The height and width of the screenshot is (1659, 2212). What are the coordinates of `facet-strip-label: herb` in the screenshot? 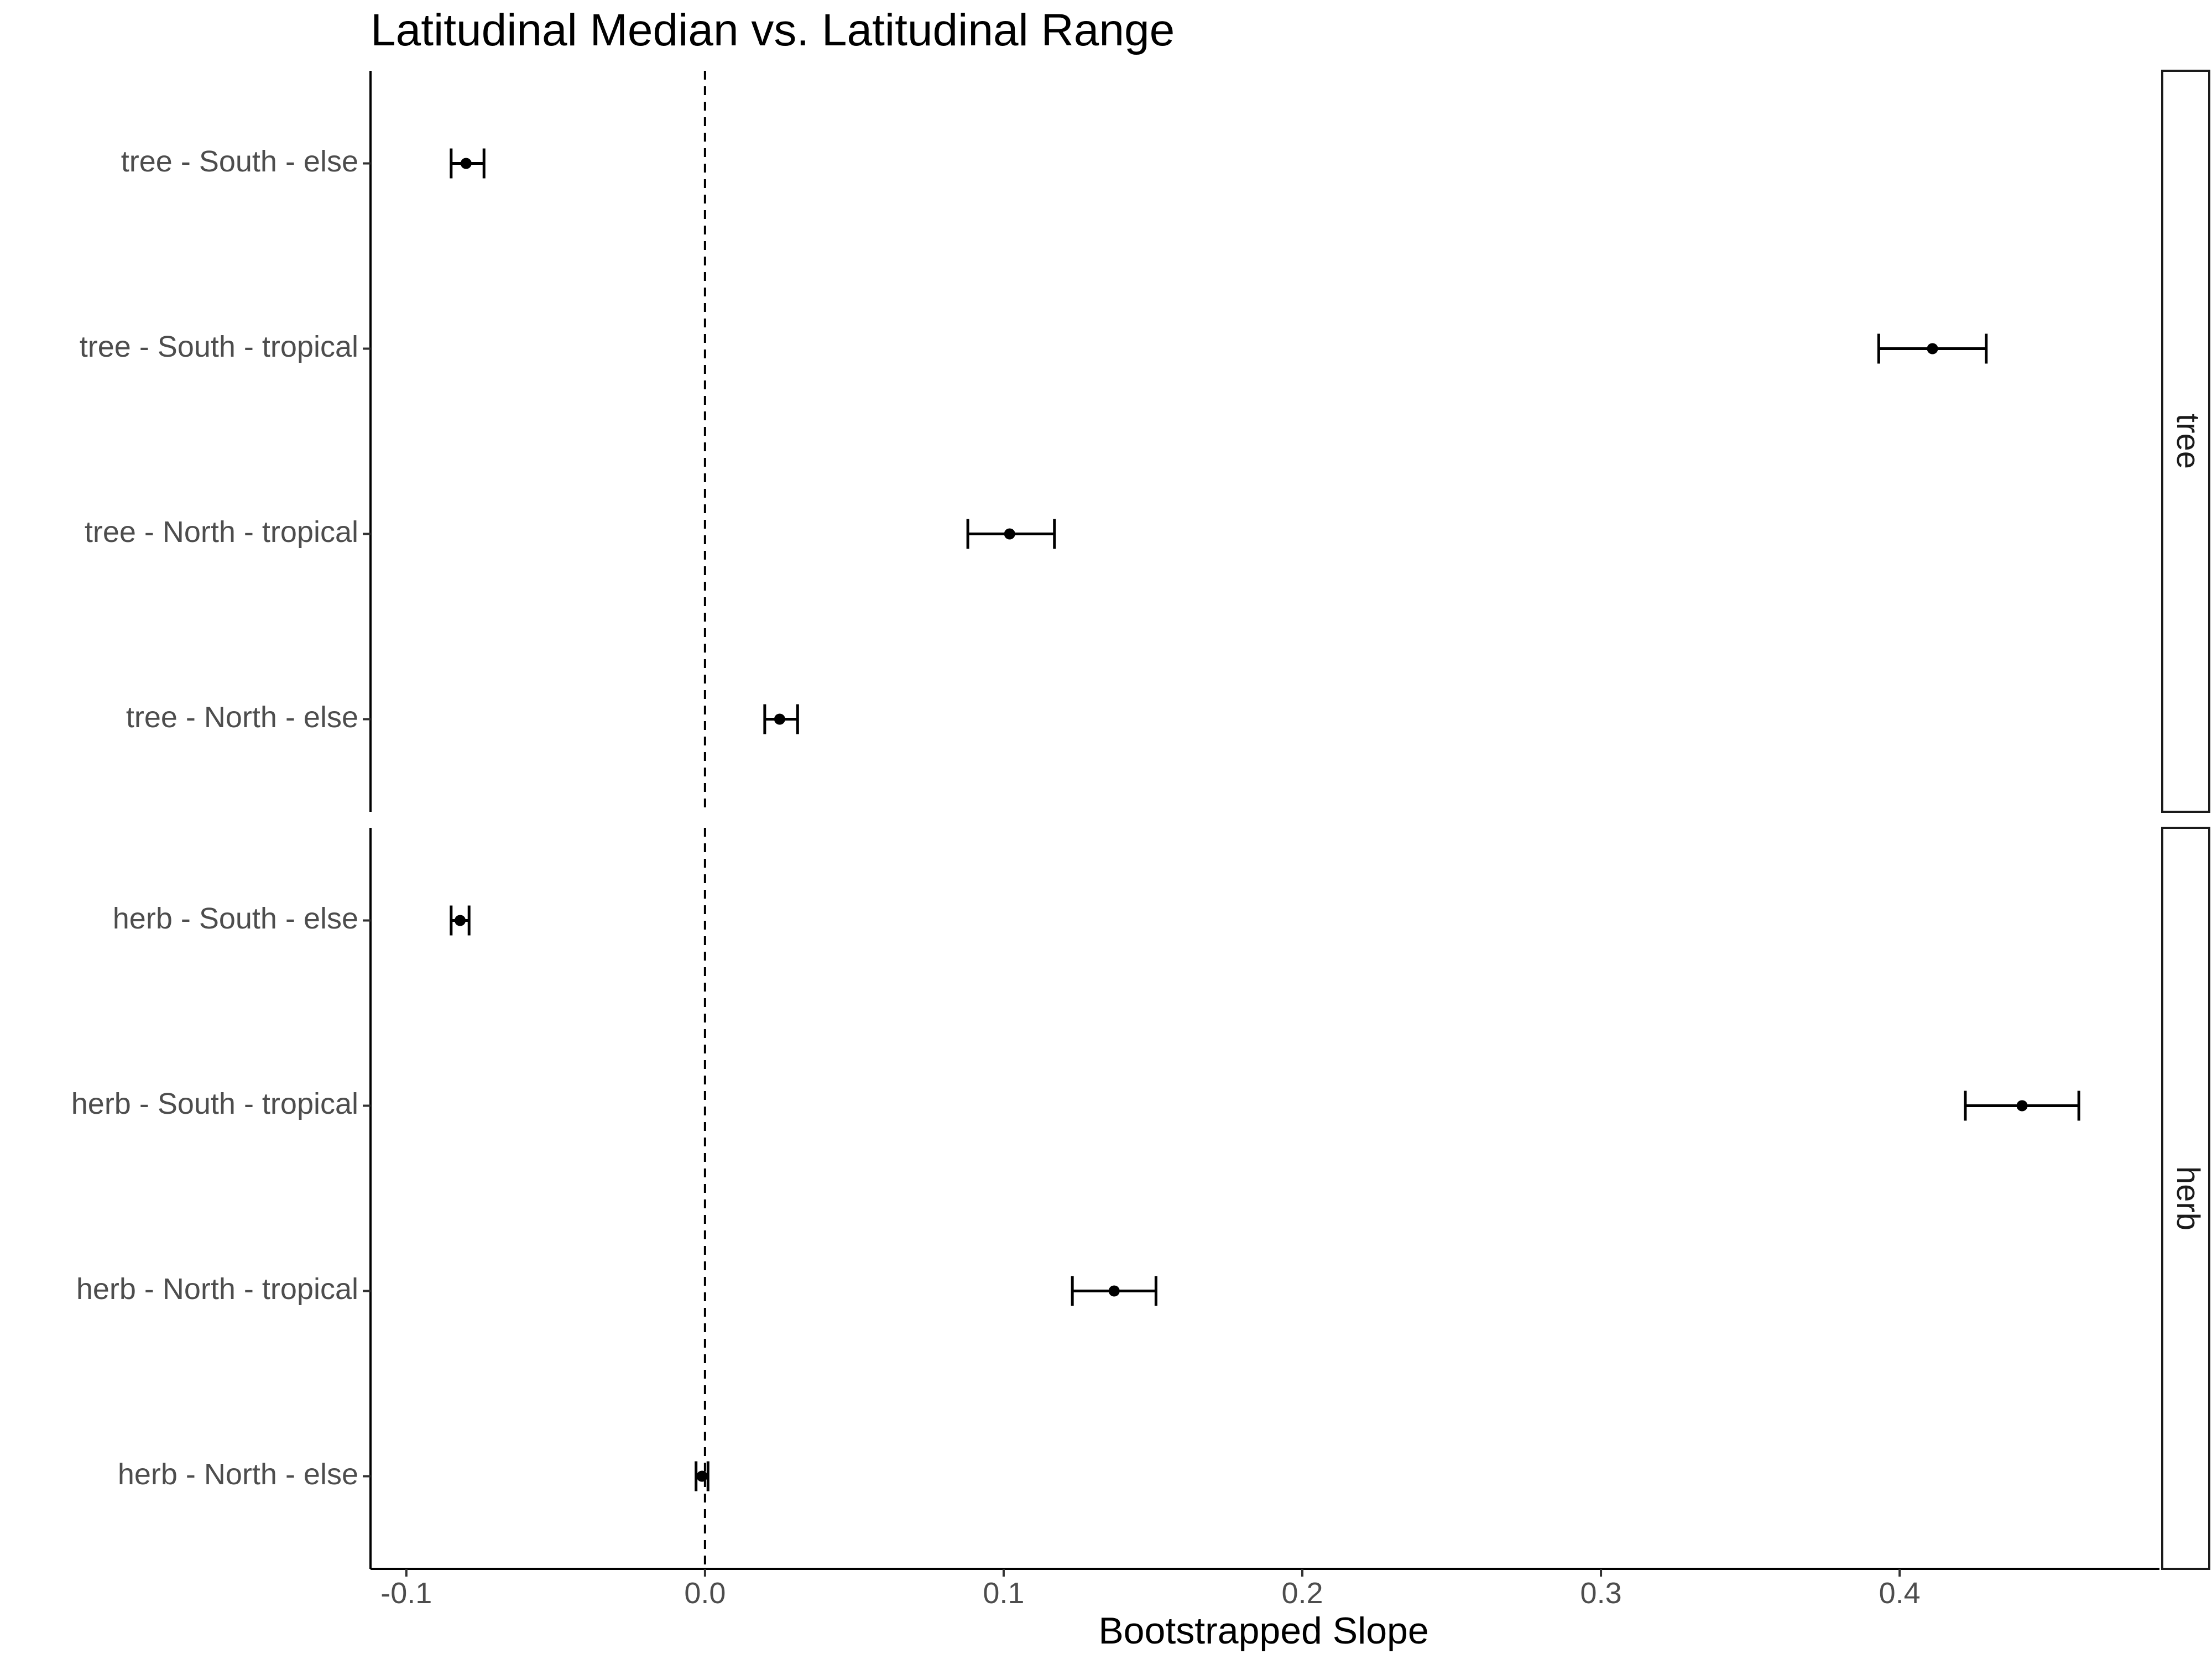 It's located at (2188, 1198).